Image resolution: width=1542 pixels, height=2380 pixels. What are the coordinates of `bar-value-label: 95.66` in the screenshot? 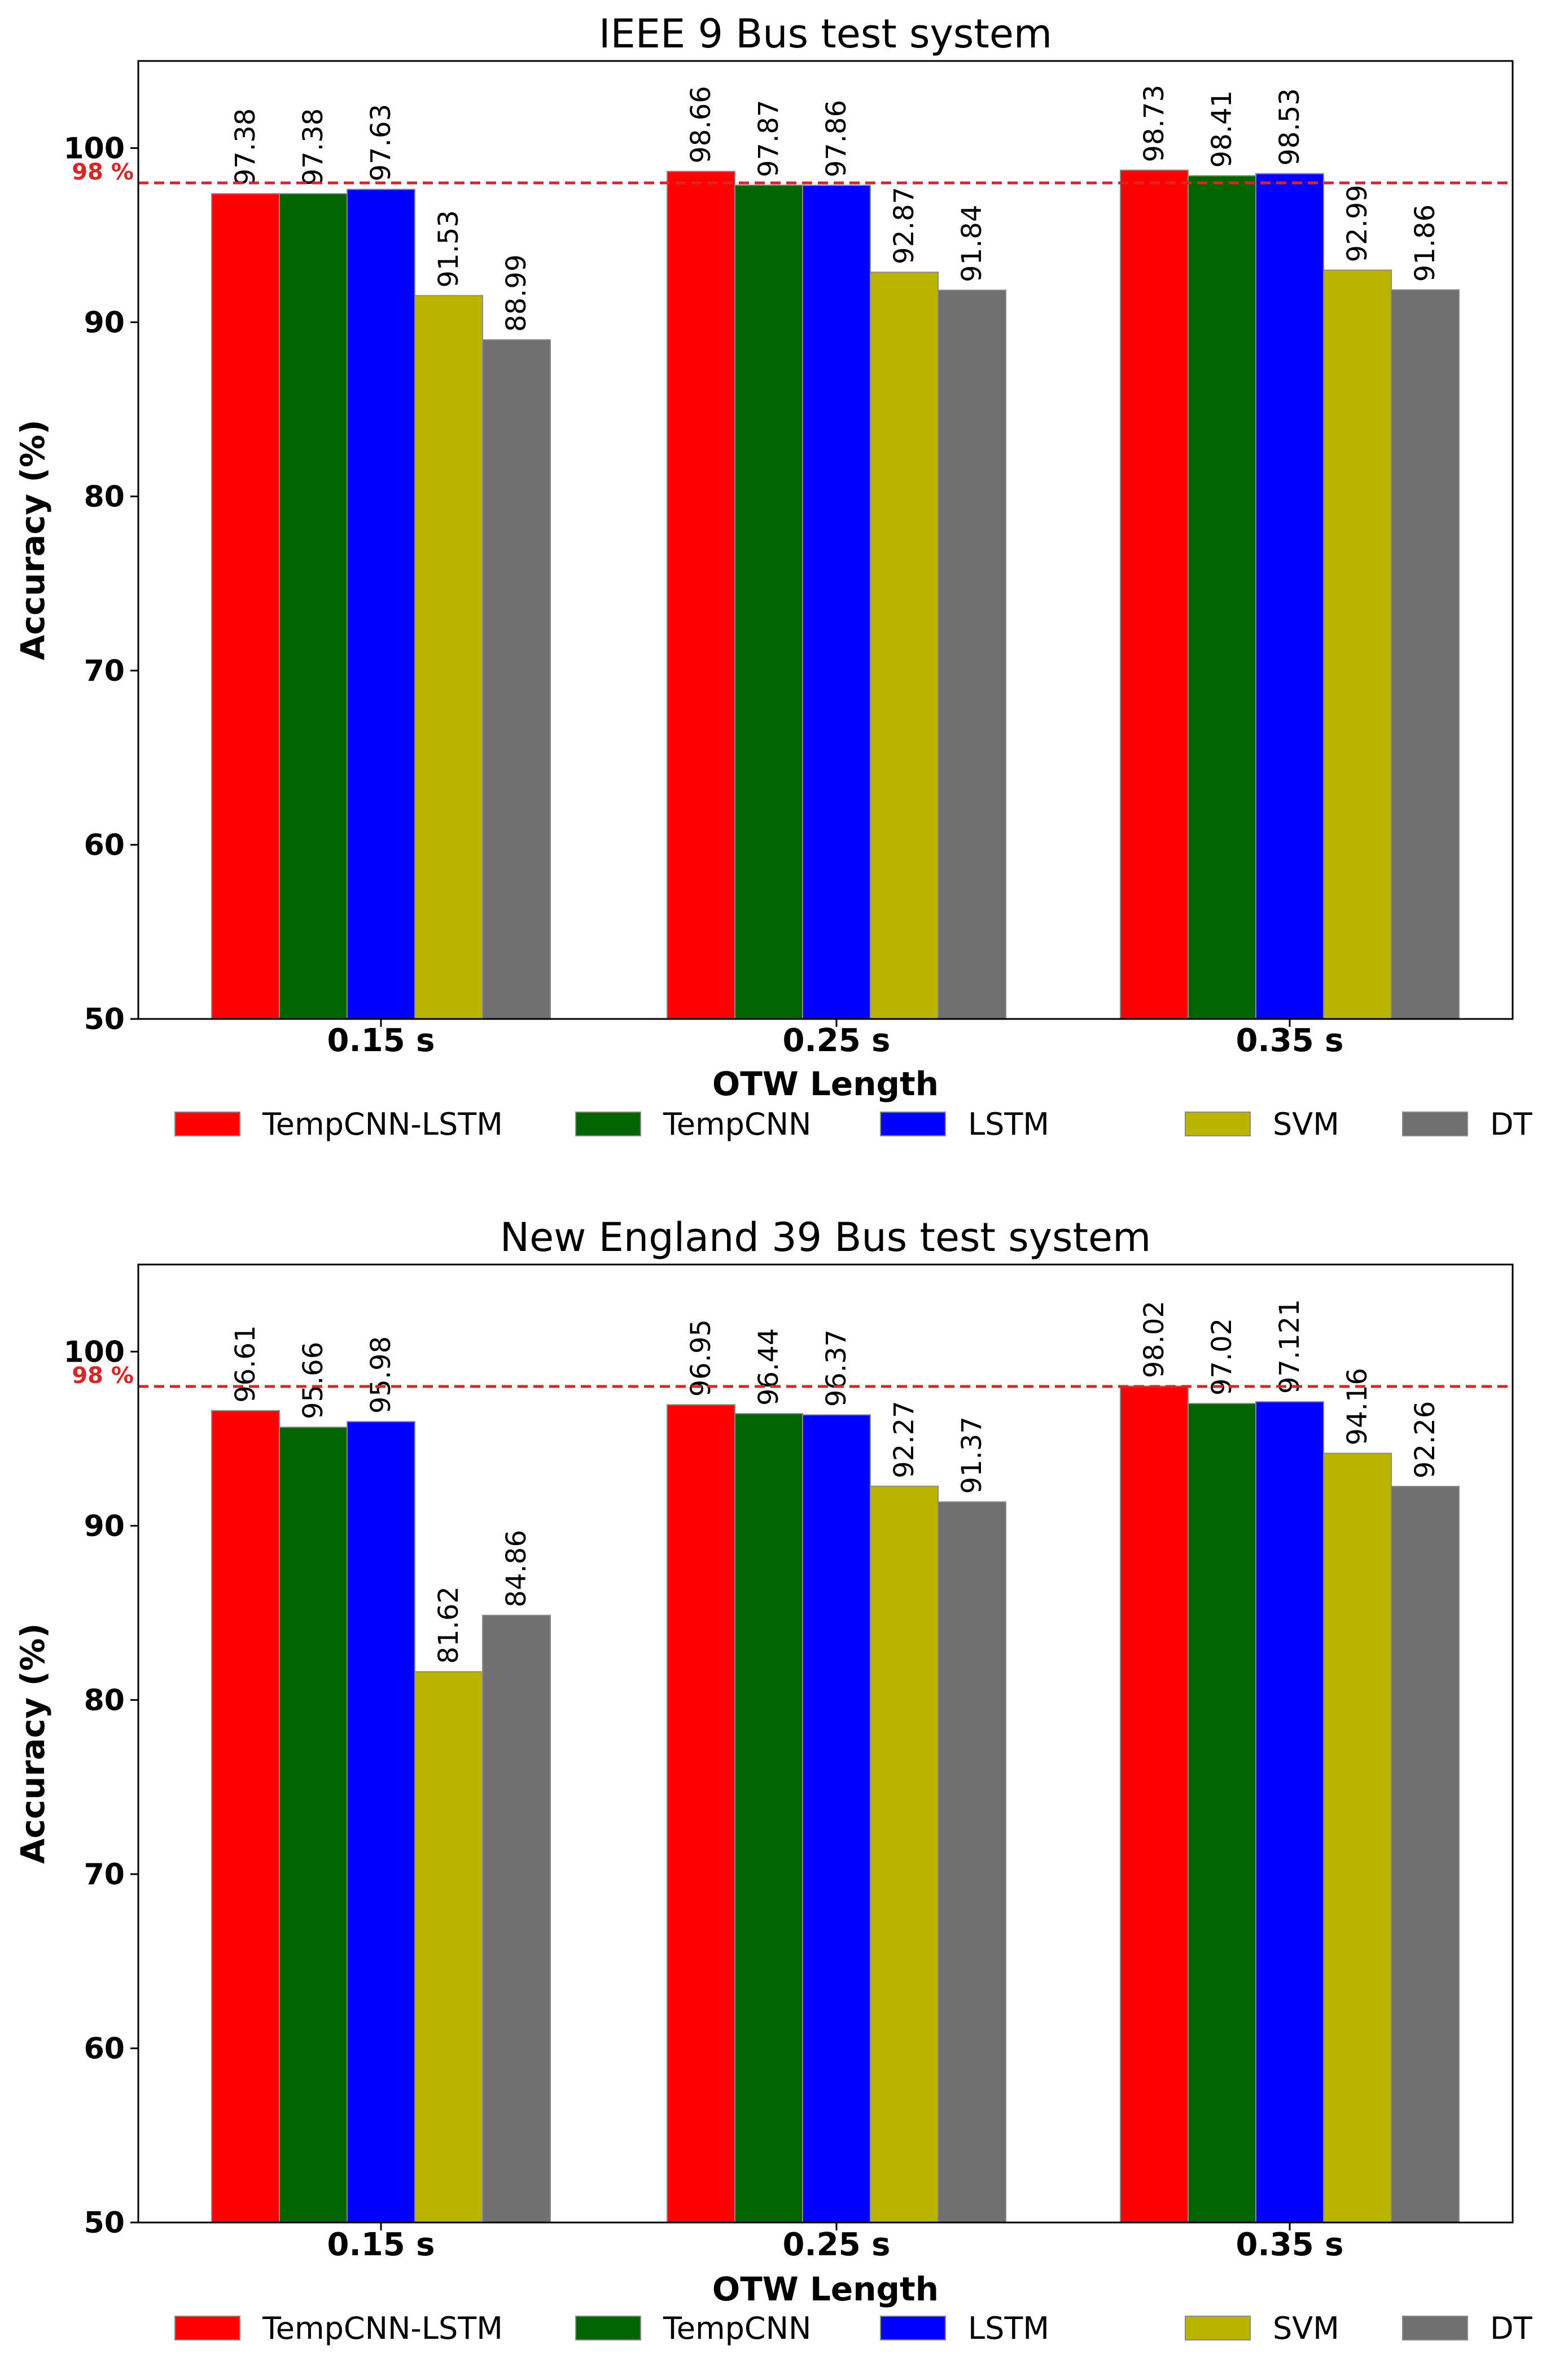 It's located at (313, 1380).